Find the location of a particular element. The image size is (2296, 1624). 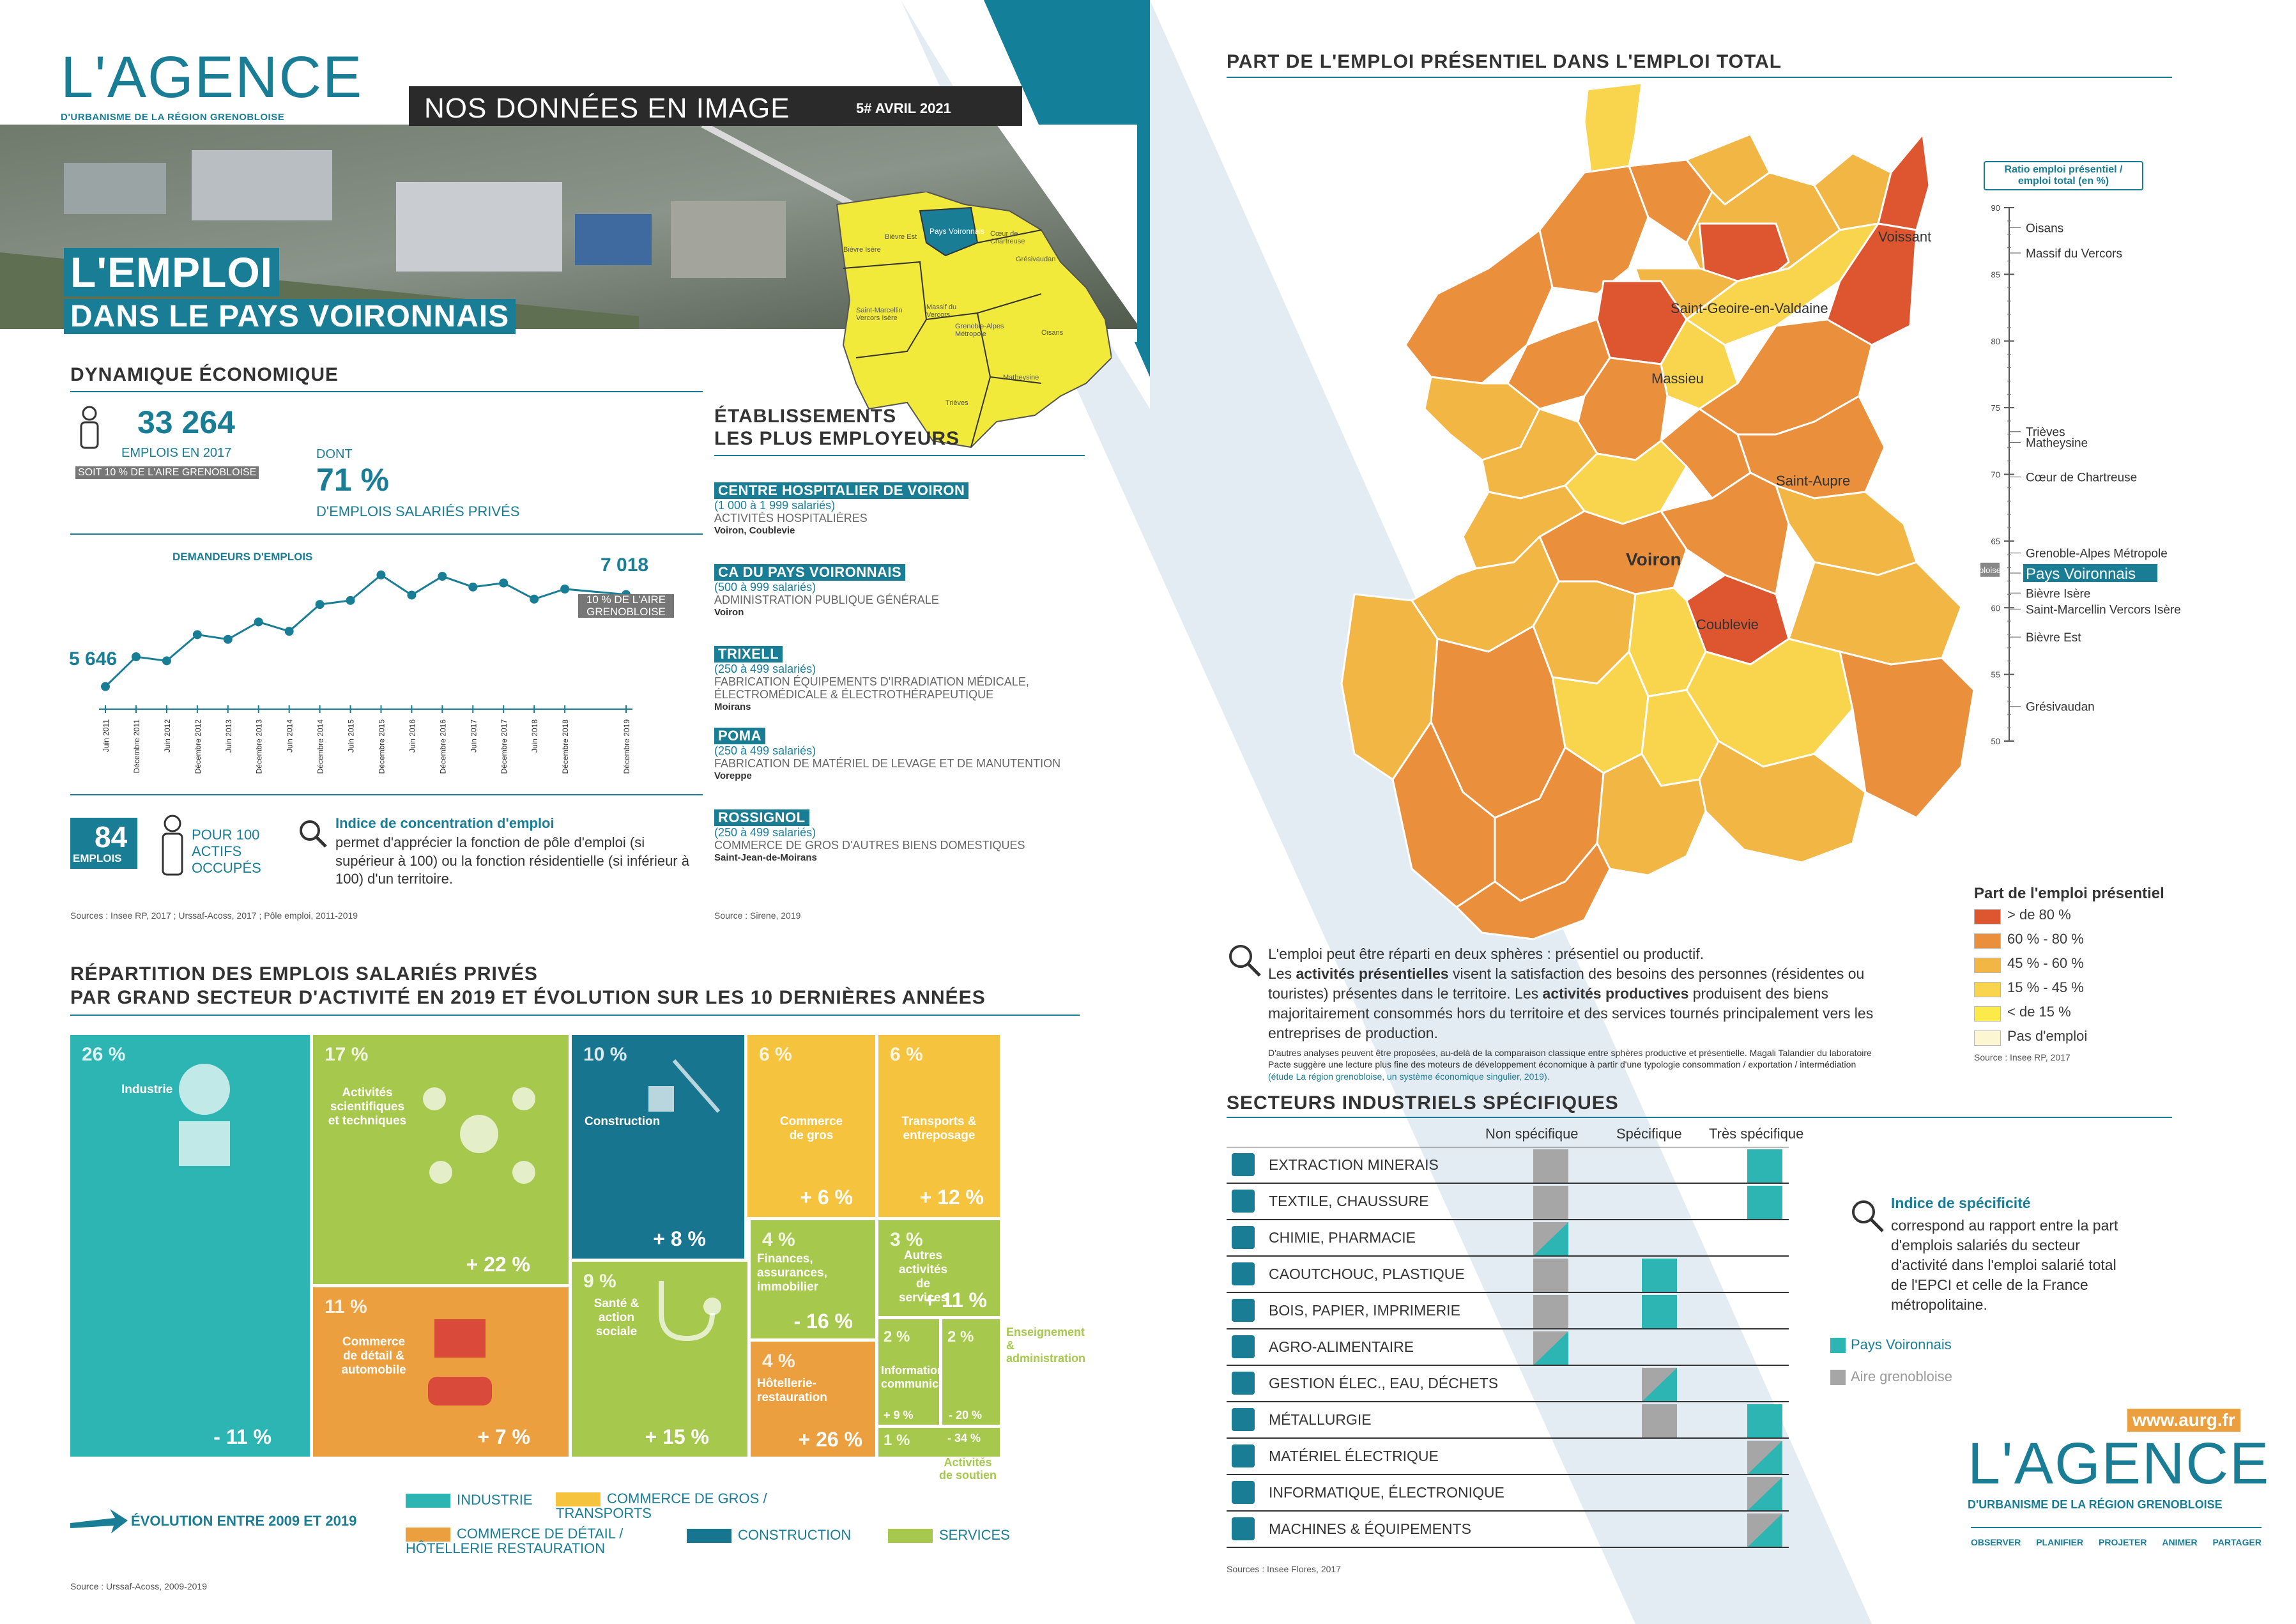

x-tick-label: Décembre 2017 is located at coordinates (505, 747).